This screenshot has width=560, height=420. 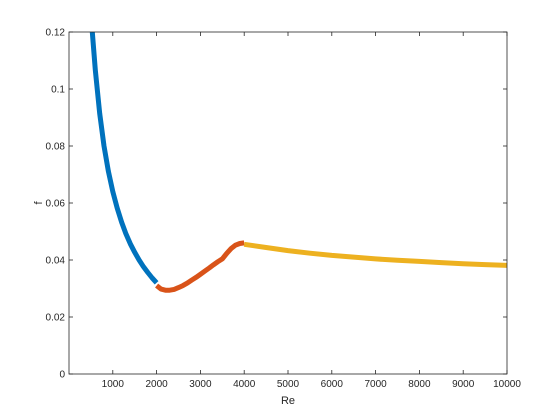 I want to click on y-tick-label: 0.04, so click(x=56, y=261).